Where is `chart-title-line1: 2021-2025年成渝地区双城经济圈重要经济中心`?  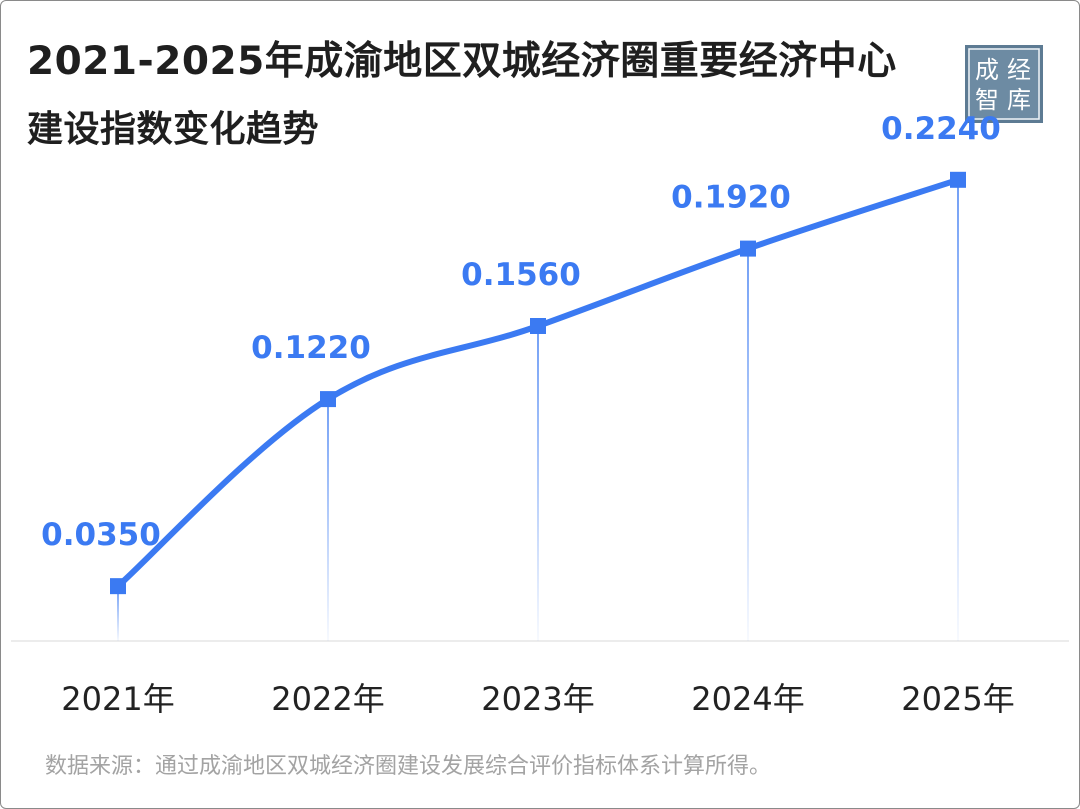
chart-title-line1: 2021-2025年成渝地区双城经济圈重要经济中心 is located at coordinates (462, 61).